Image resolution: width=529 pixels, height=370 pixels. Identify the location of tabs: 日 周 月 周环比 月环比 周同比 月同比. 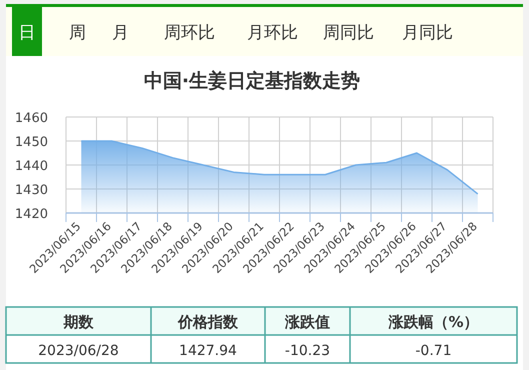
(264, 30).